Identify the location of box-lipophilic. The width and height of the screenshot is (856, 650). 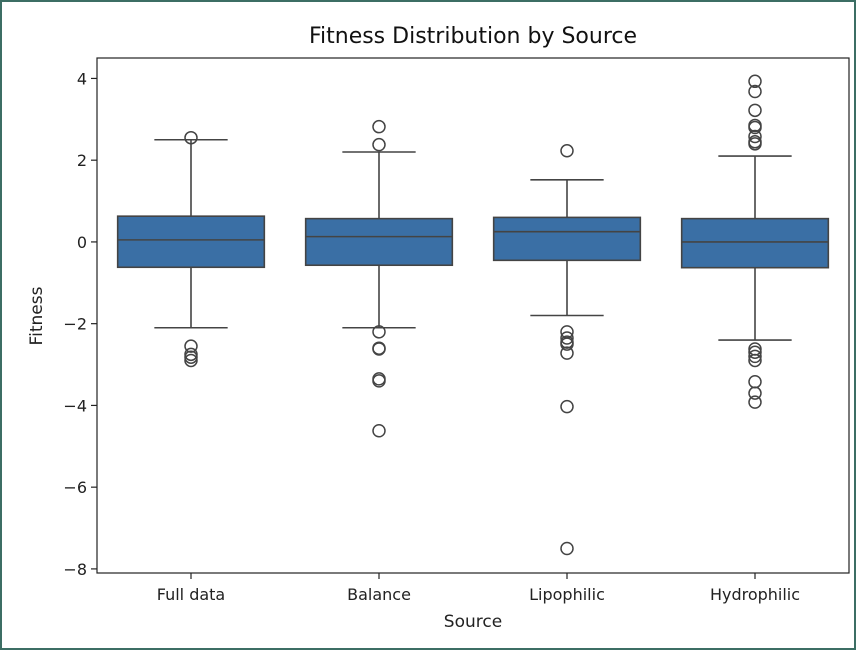
(567, 350).